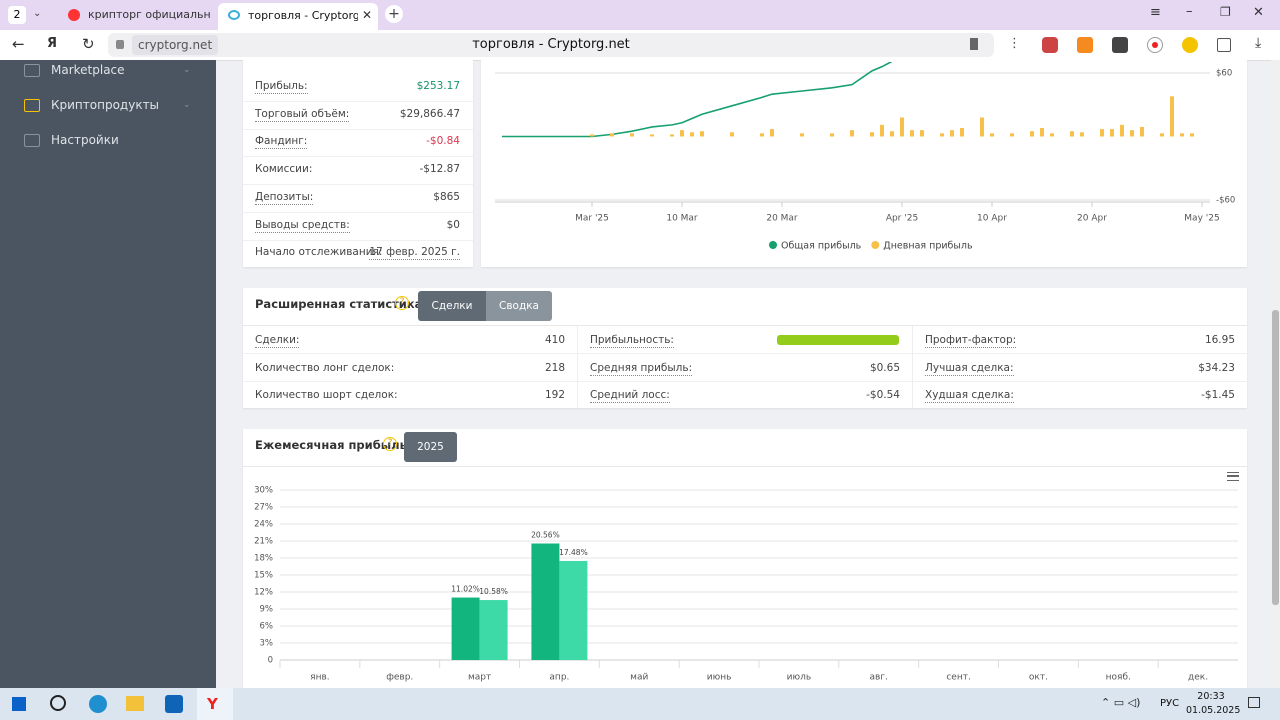  What do you see at coordinates (302, 114) in the screenshot?
I see `stat-label: Торговый объём:` at bounding box center [302, 114].